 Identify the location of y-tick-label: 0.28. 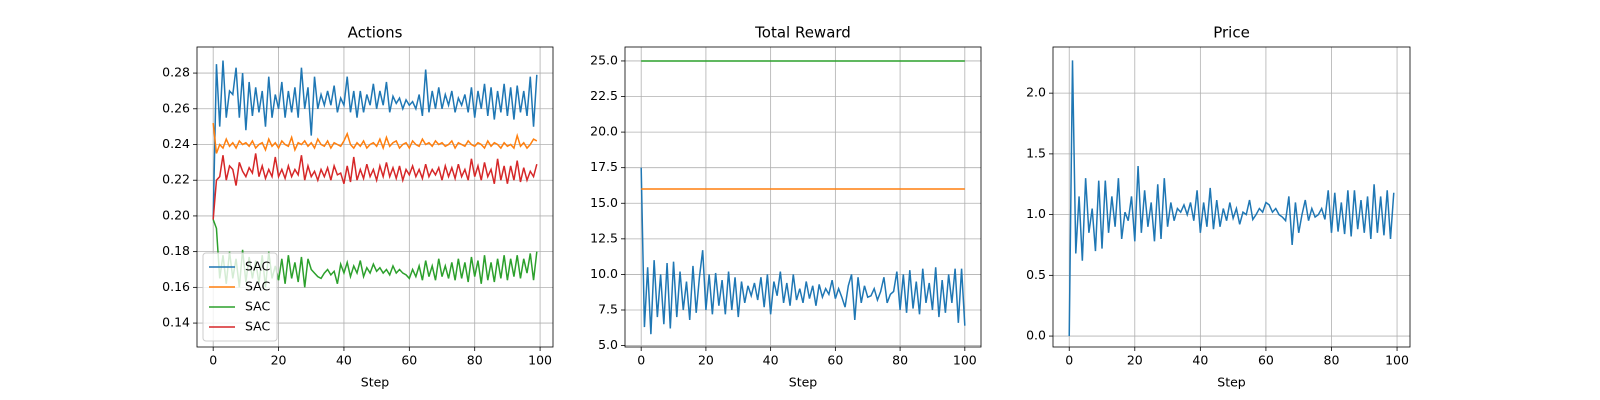
(176, 72).